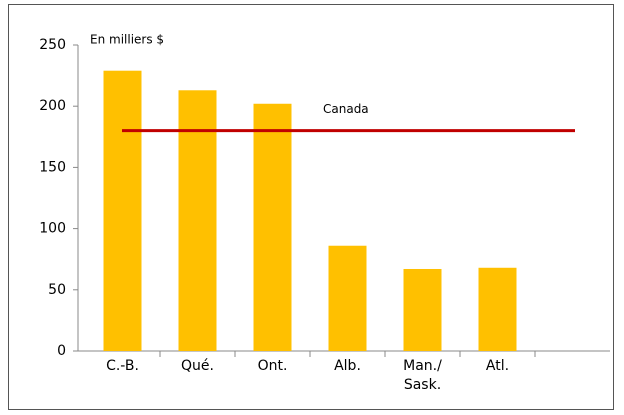  Describe the element at coordinates (61, 351) in the screenshot. I see `y-tick-label: 0` at that location.